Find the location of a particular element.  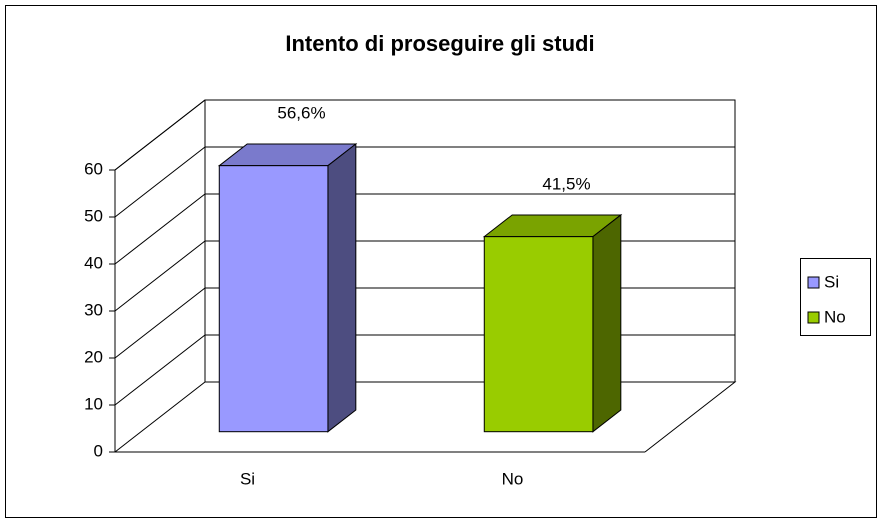

y-tick-label: 0 is located at coordinates (98, 450).